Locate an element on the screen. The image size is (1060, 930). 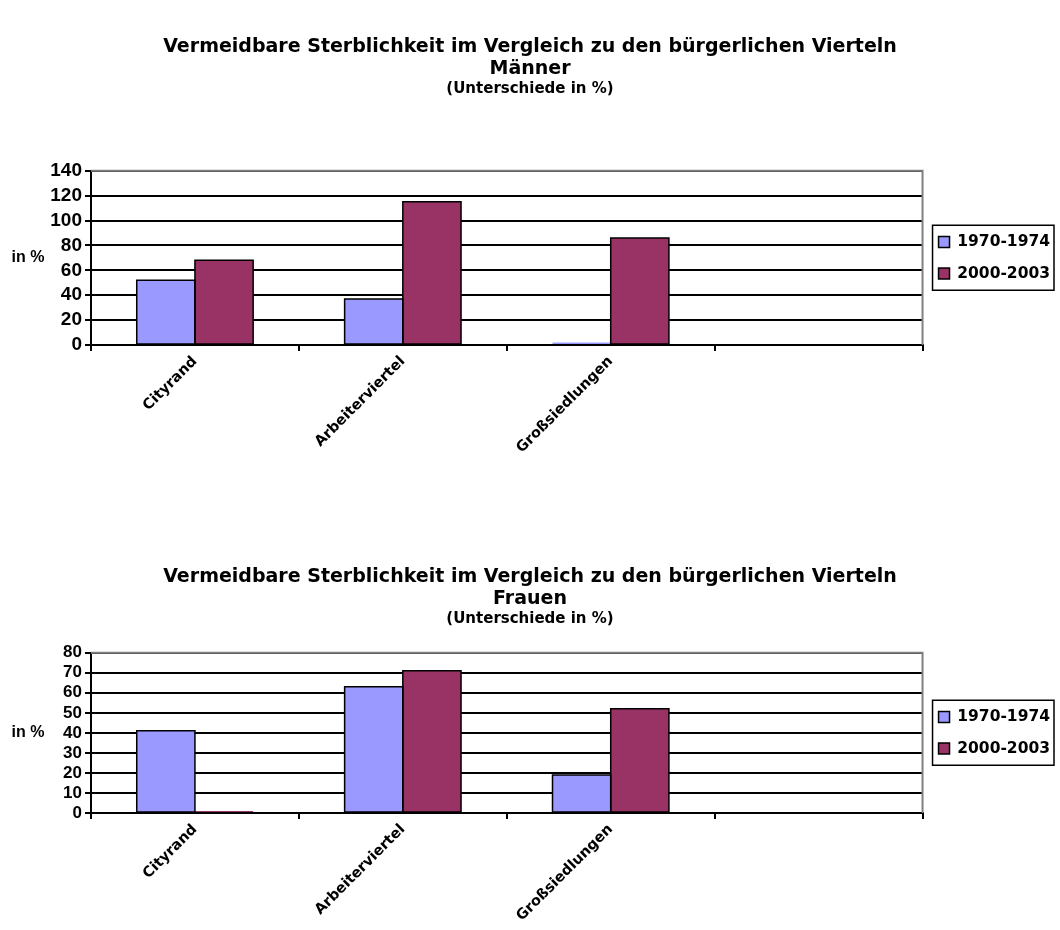
y-tick-label: 140 is located at coordinates (66, 169).